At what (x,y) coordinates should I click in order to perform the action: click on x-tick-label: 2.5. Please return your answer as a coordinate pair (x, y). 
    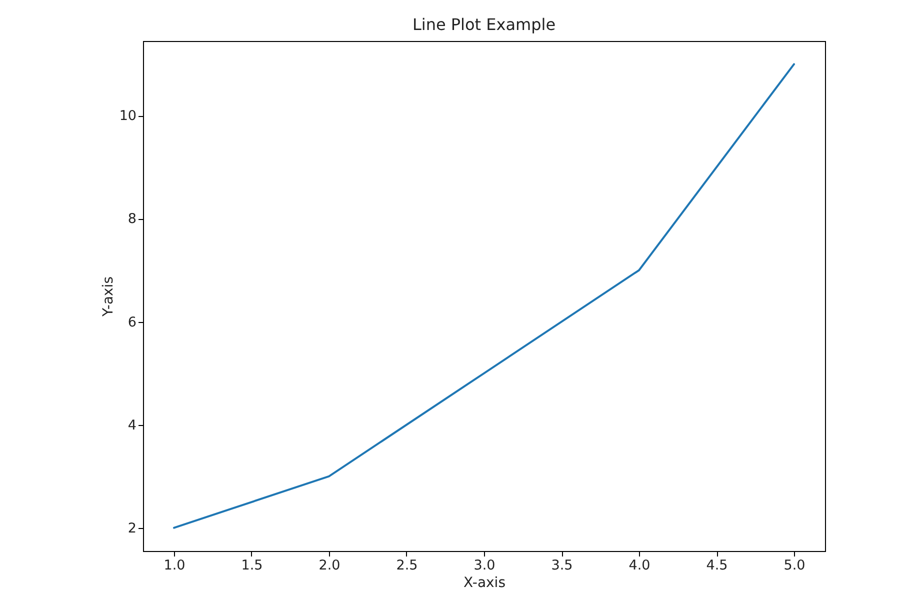
    Looking at the image, I should click on (407, 566).